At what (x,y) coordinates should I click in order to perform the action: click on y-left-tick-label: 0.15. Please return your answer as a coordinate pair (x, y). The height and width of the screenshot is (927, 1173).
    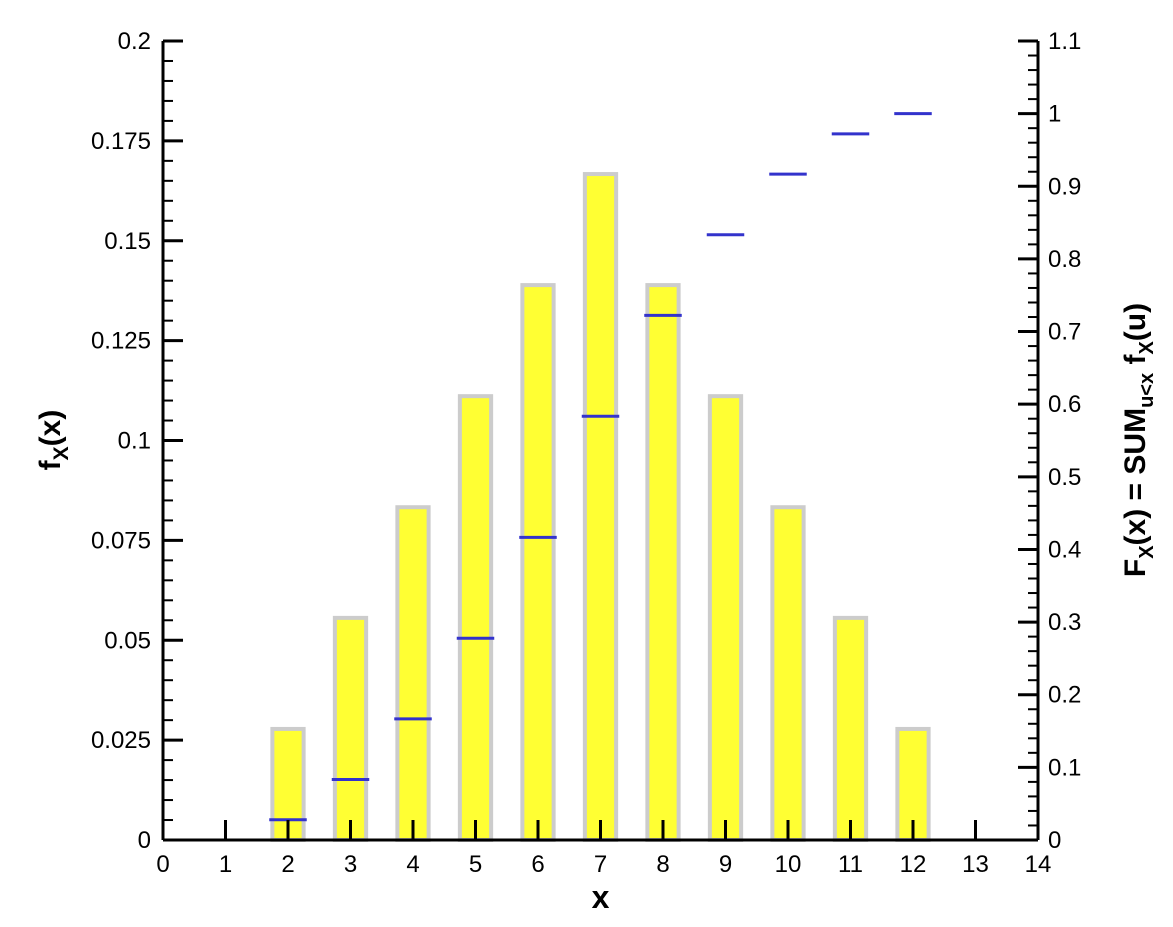
    Looking at the image, I should click on (127, 241).